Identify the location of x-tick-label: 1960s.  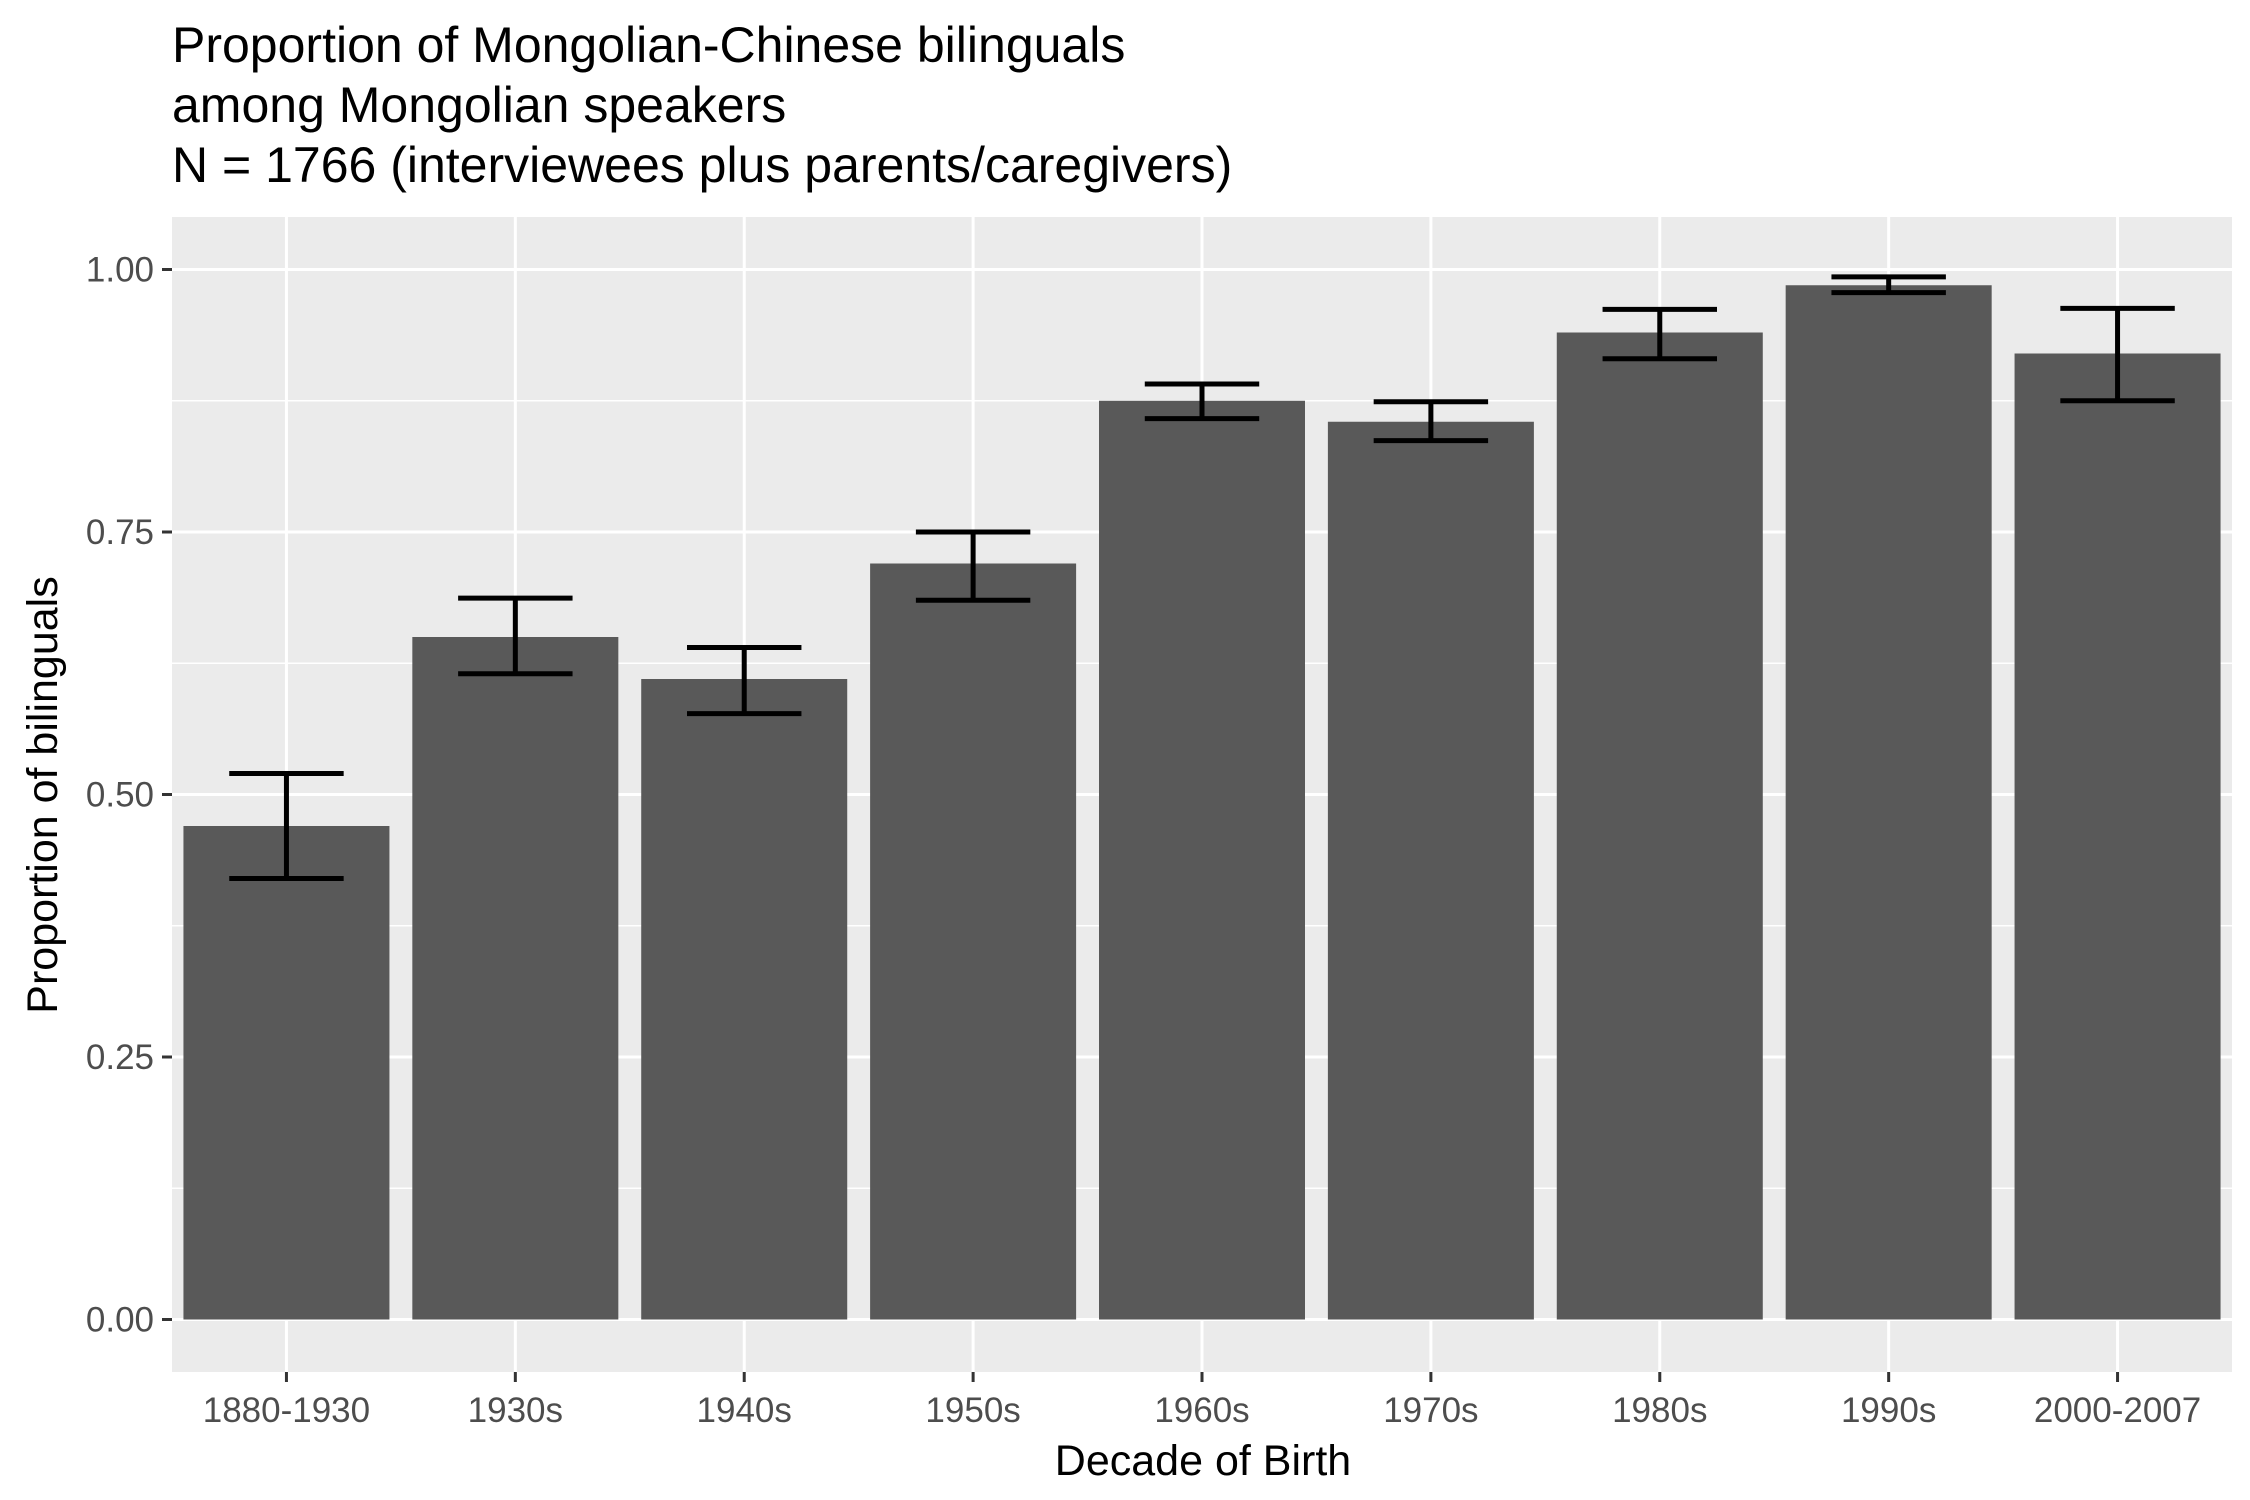
(1201, 1410).